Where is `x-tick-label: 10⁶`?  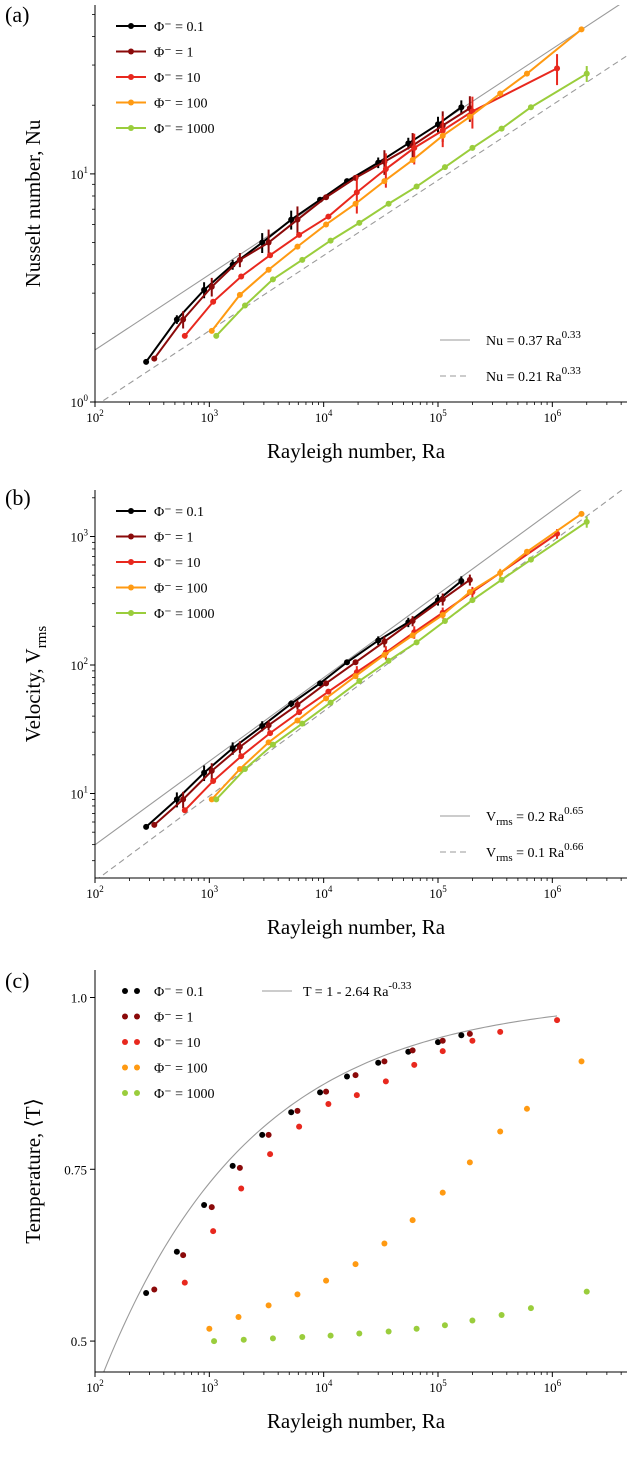
x-tick-label: 10⁶ is located at coordinates (553, 416).